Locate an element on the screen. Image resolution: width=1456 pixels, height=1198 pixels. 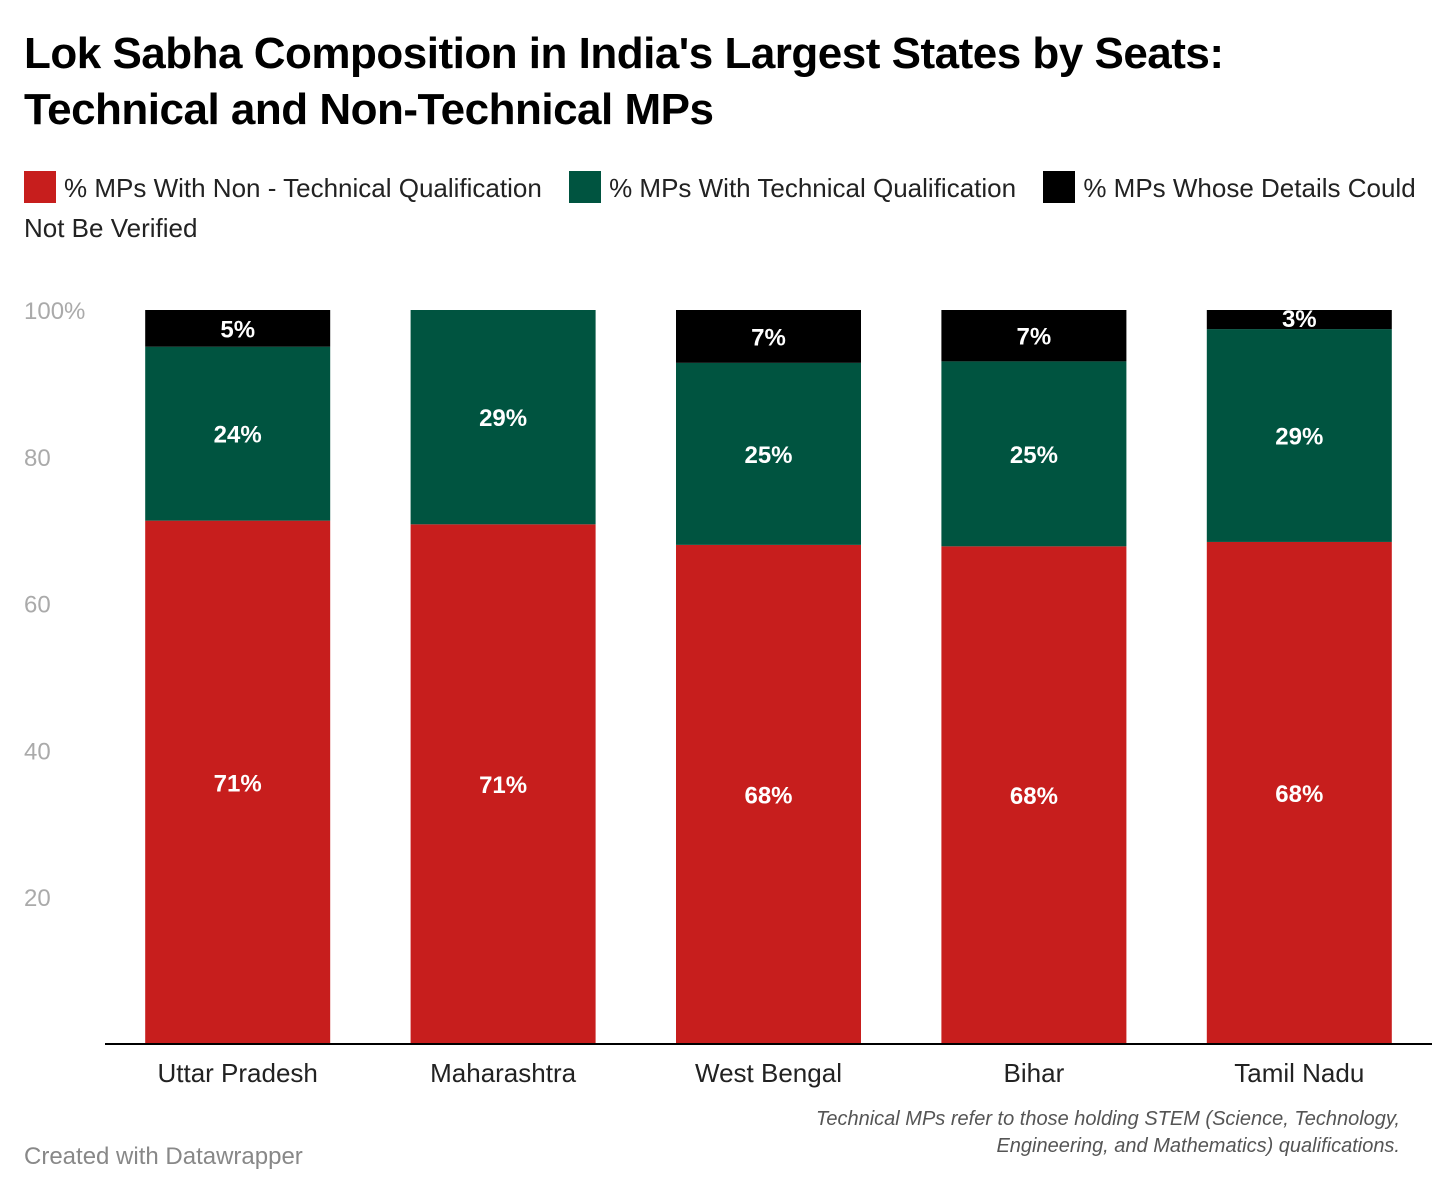
data-label: 3% is located at coordinates (1299, 319).